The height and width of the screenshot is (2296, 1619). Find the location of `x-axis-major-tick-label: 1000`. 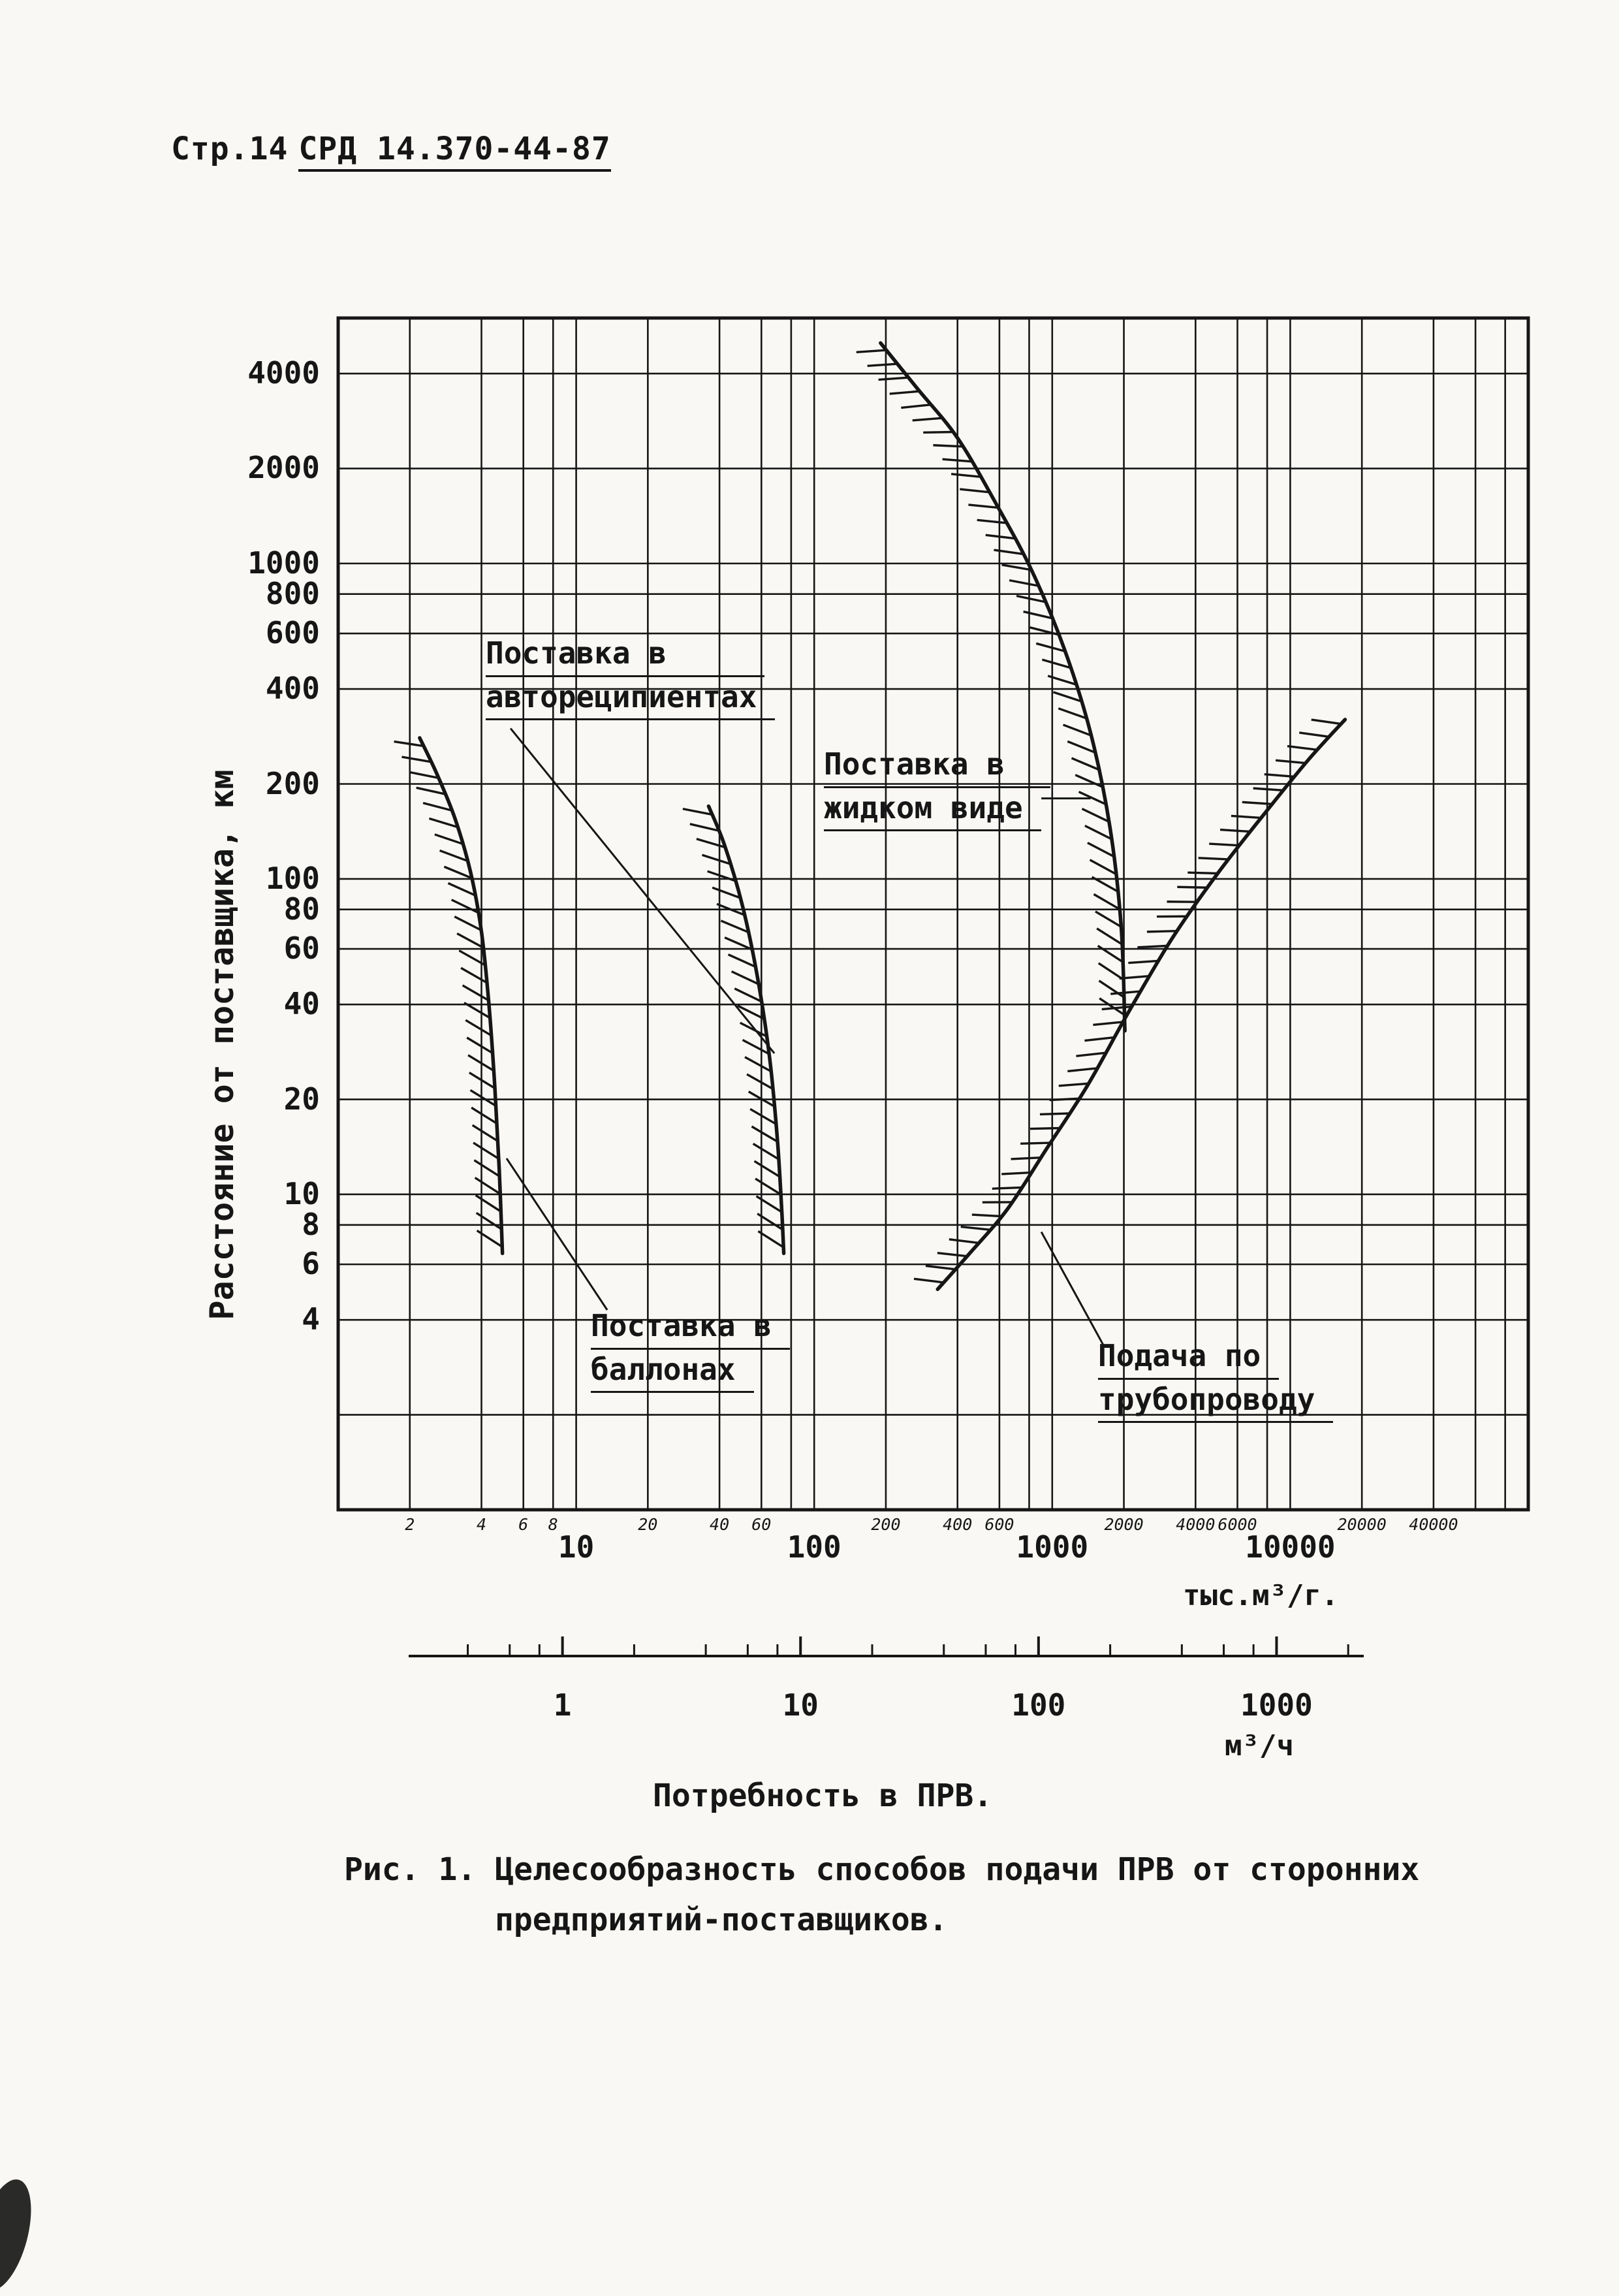

x-axis-major-tick-label: 1000 is located at coordinates (1052, 1547).